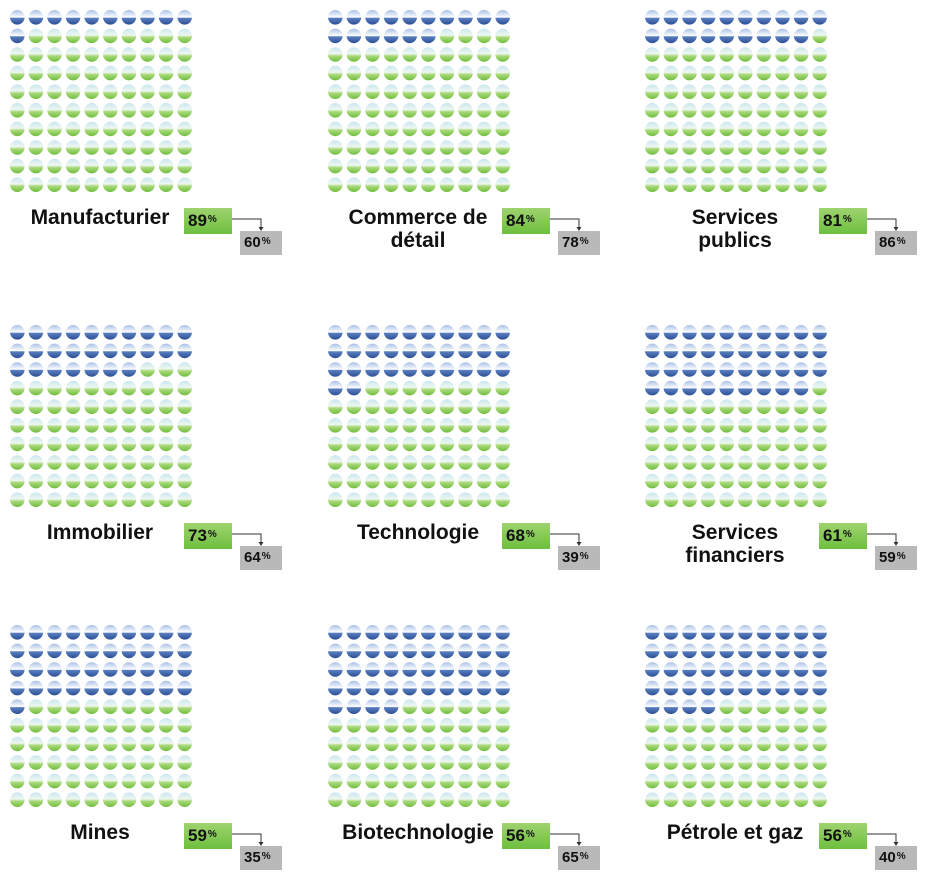 The width and height of the screenshot is (940, 895). What do you see at coordinates (901, 856) in the screenshot?
I see `secondary-unit: %` at bounding box center [901, 856].